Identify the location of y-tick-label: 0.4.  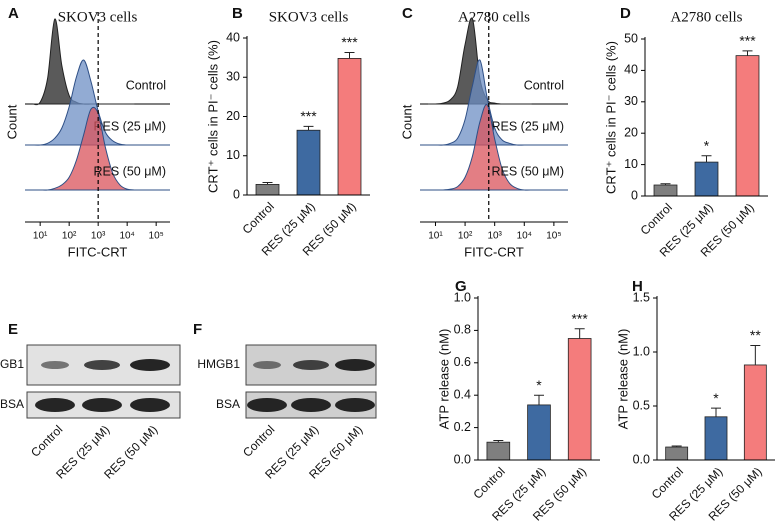
(462, 394).